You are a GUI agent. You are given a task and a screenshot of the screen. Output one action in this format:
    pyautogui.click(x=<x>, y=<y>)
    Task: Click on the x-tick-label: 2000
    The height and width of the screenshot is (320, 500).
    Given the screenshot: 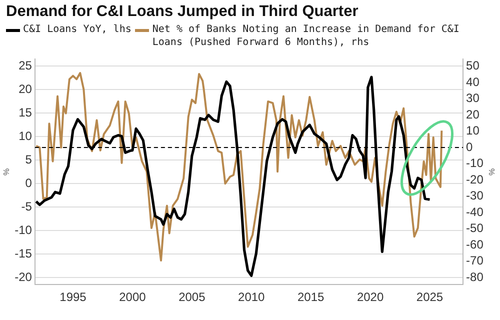 What is the action you would take?
    pyautogui.click(x=132, y=297)
    